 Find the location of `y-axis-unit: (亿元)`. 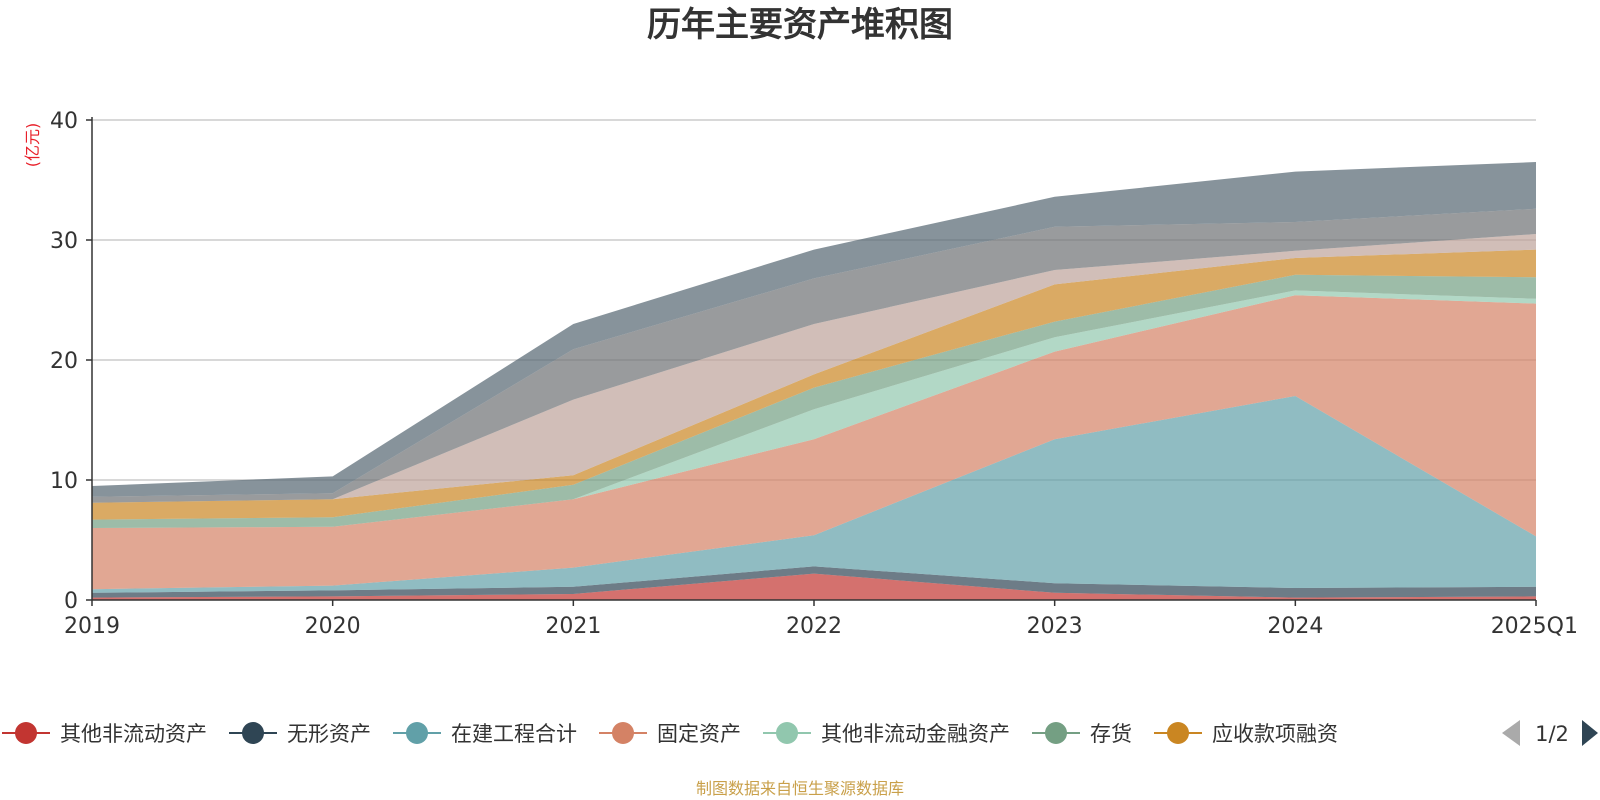

y-axis-unit: (亿元) is located at coordinates (32, 145).